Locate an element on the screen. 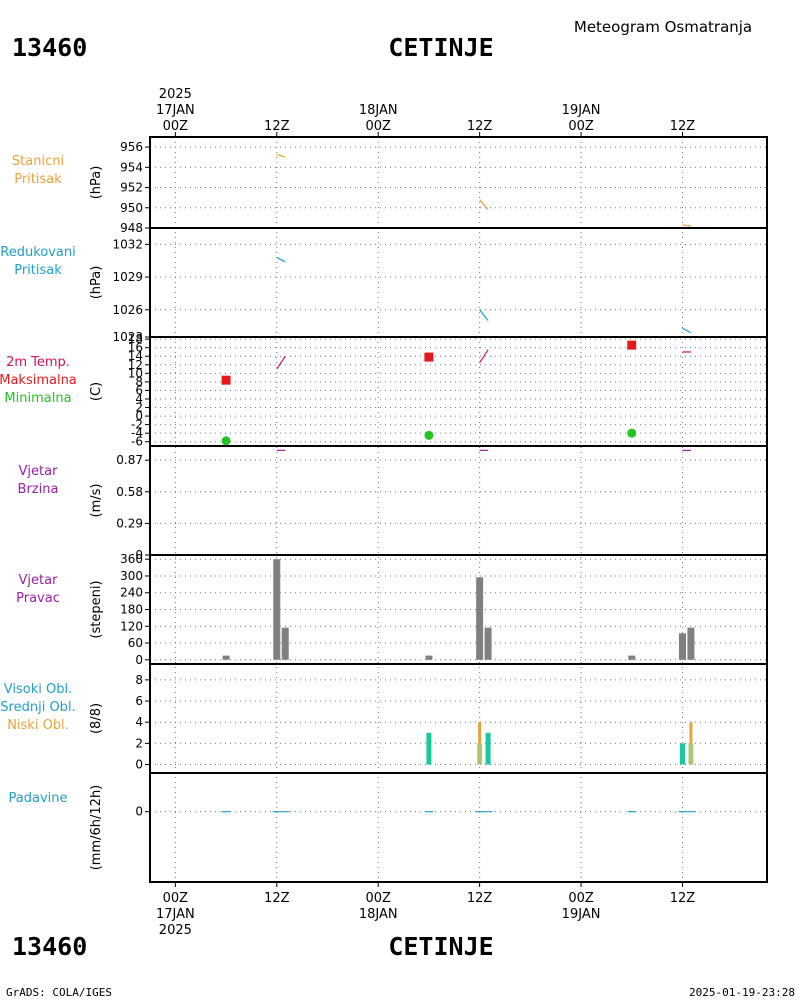 This screenshot has width=800, height=1000. y-axis-label: (stepeni) is located at coordinates (96, 609).